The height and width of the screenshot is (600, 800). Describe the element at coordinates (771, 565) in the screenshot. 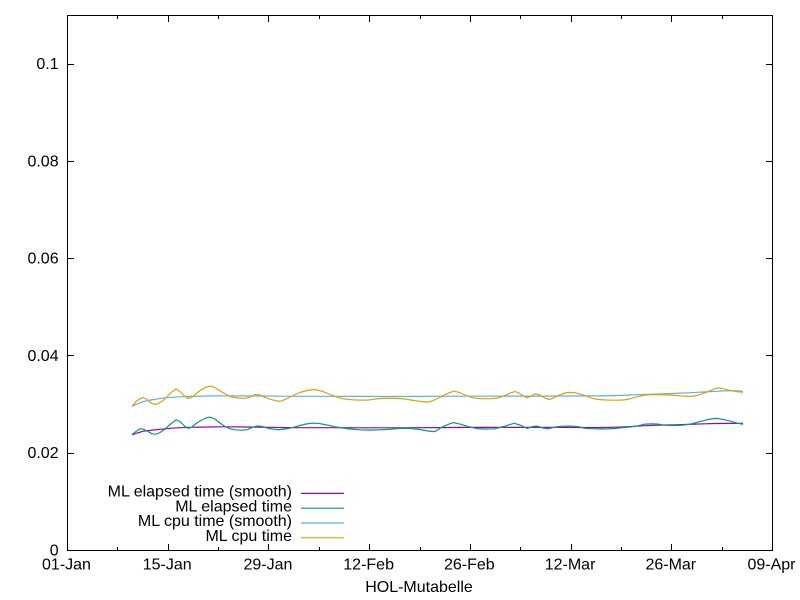

I see `svg-text: 09-Apr` at that location.